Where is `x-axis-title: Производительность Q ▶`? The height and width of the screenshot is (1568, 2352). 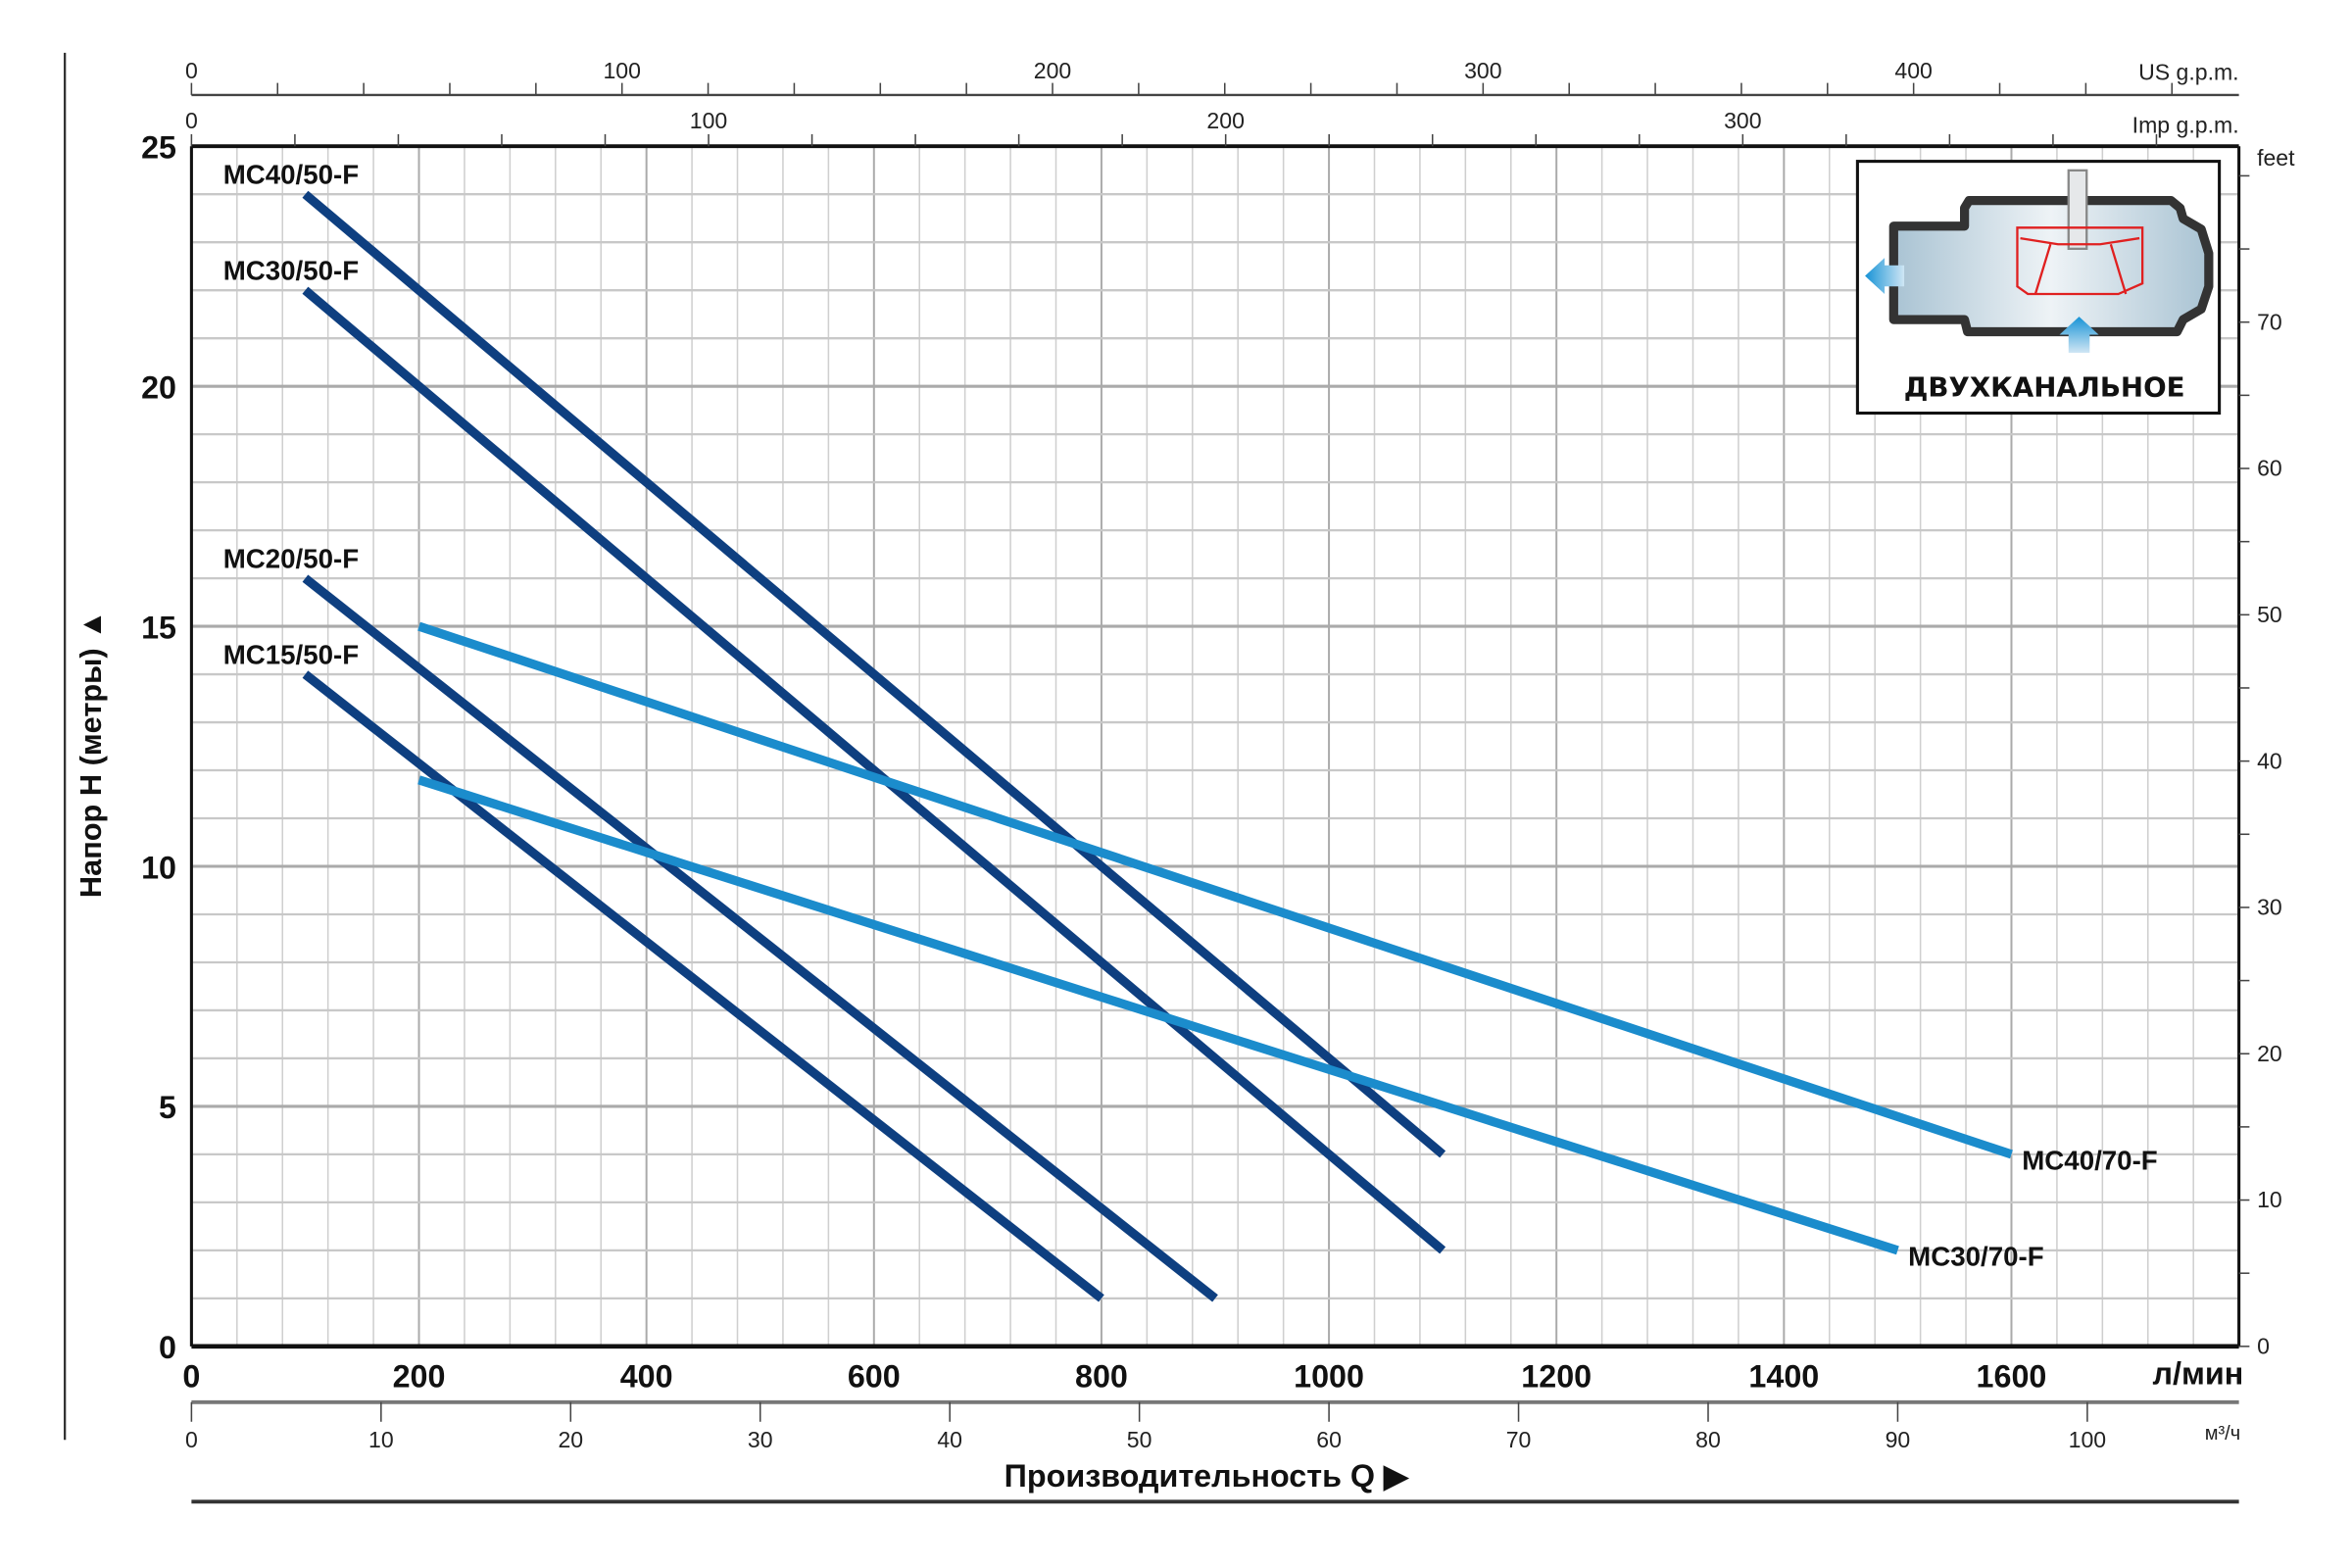 x-axis-title: Производительность Q ▶ is located at coordinates (1206, 1476).